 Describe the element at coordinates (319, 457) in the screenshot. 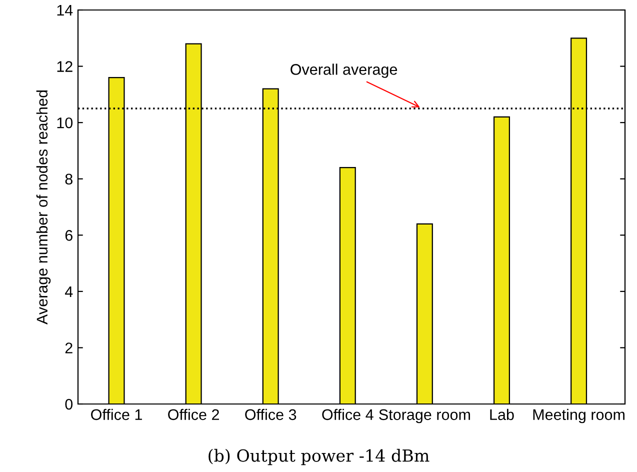

I see `text: (b) Output power -14 dBm` at that location.